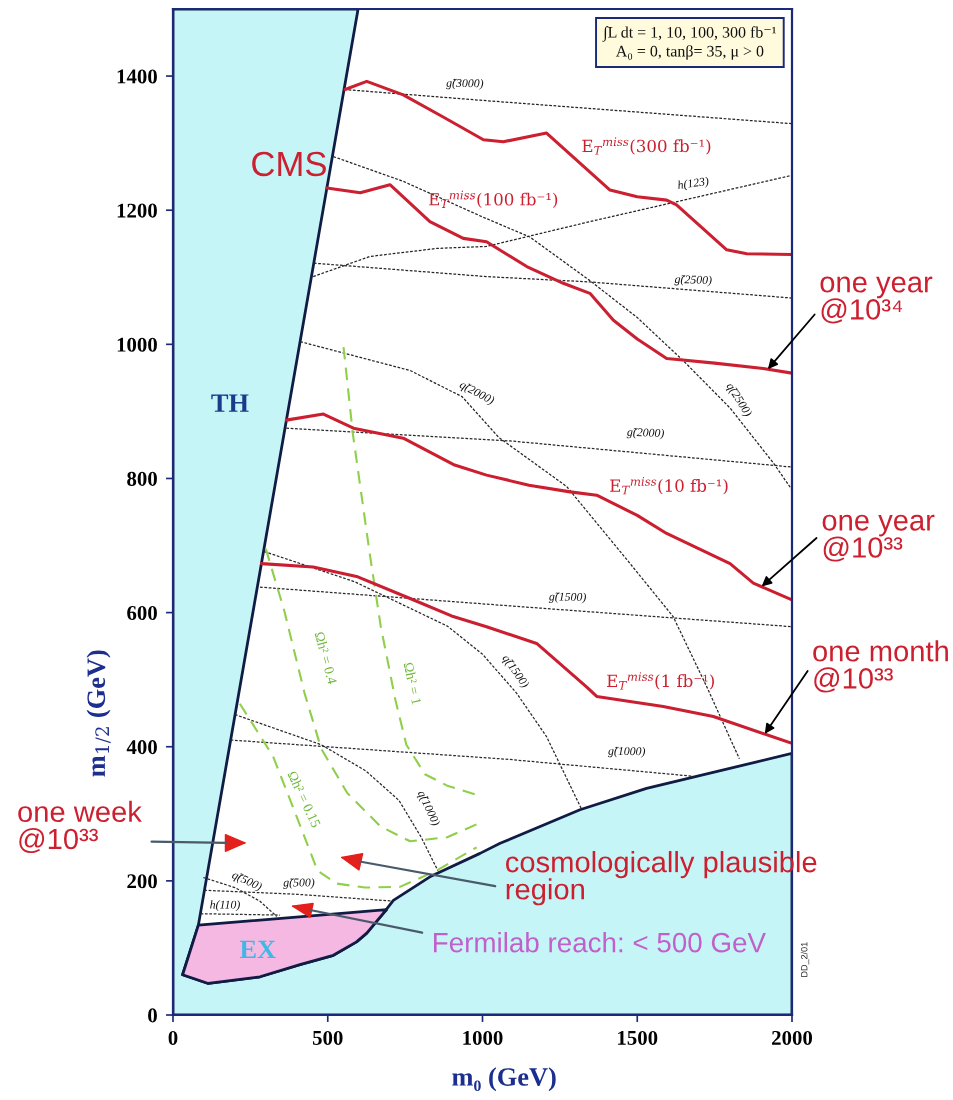 The image size is (953, 1100). What do you see at coordinates (137, 210) in the screenshot?
I see `y-tick-label: 1200` at bounding box center [137, 210].